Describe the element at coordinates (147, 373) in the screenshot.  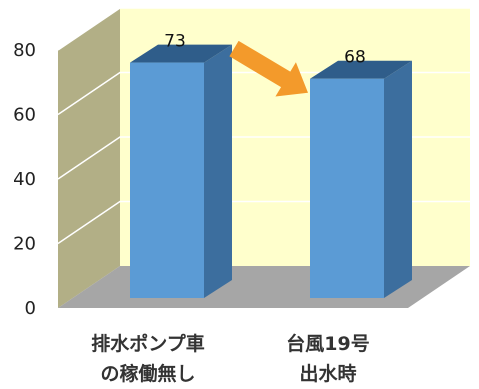
I see `x-category-label: の稼働無し` at that location.